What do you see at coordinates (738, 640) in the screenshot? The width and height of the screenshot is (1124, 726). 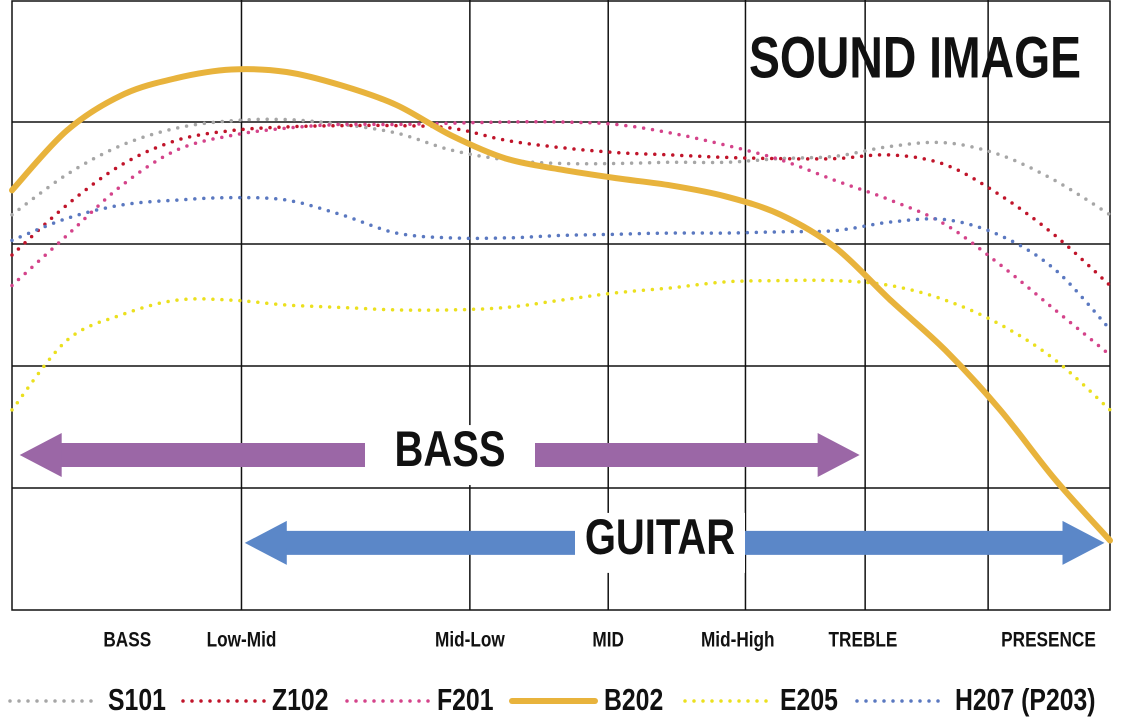 I see `x-tick-label: Mid-High` at bounding box center [738, 640].